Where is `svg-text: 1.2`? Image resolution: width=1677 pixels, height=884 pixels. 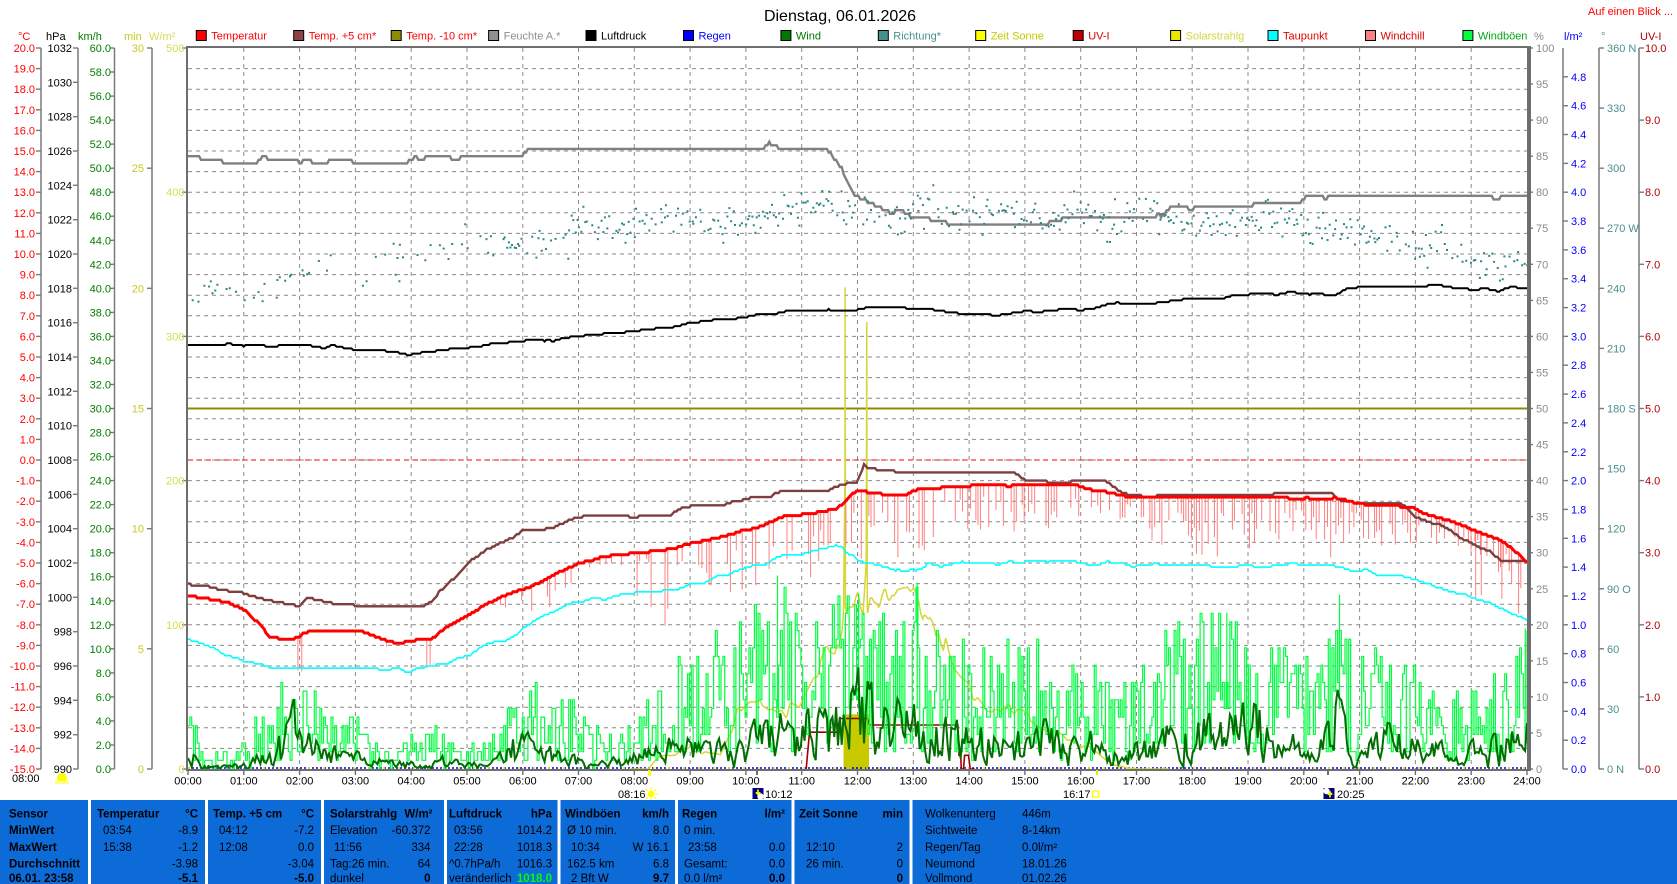 svg-text: 1.2 is located at coordinates (1578, 597).